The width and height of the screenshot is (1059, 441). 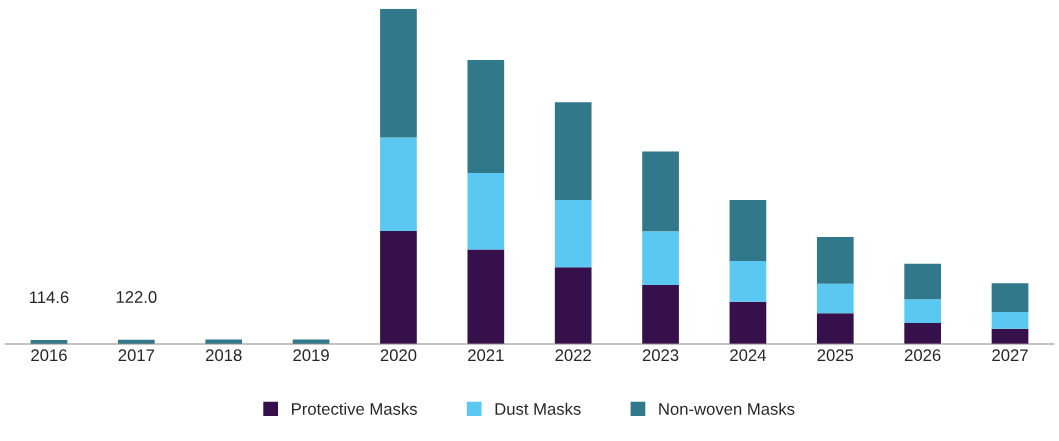 What do you see at coordinates (398, 355) in the screenshot?
I see `x-tick-label: 2020` at bounding box center [398, 355].